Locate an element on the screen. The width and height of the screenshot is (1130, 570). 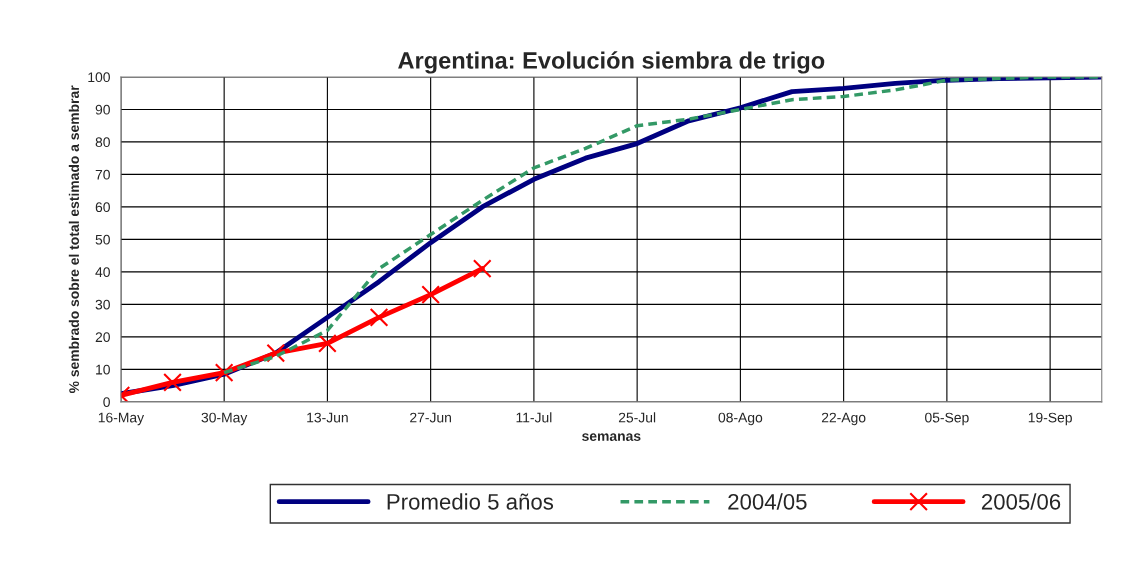
x-tick-label: 27-Jun is located at coordinates (430, 417).